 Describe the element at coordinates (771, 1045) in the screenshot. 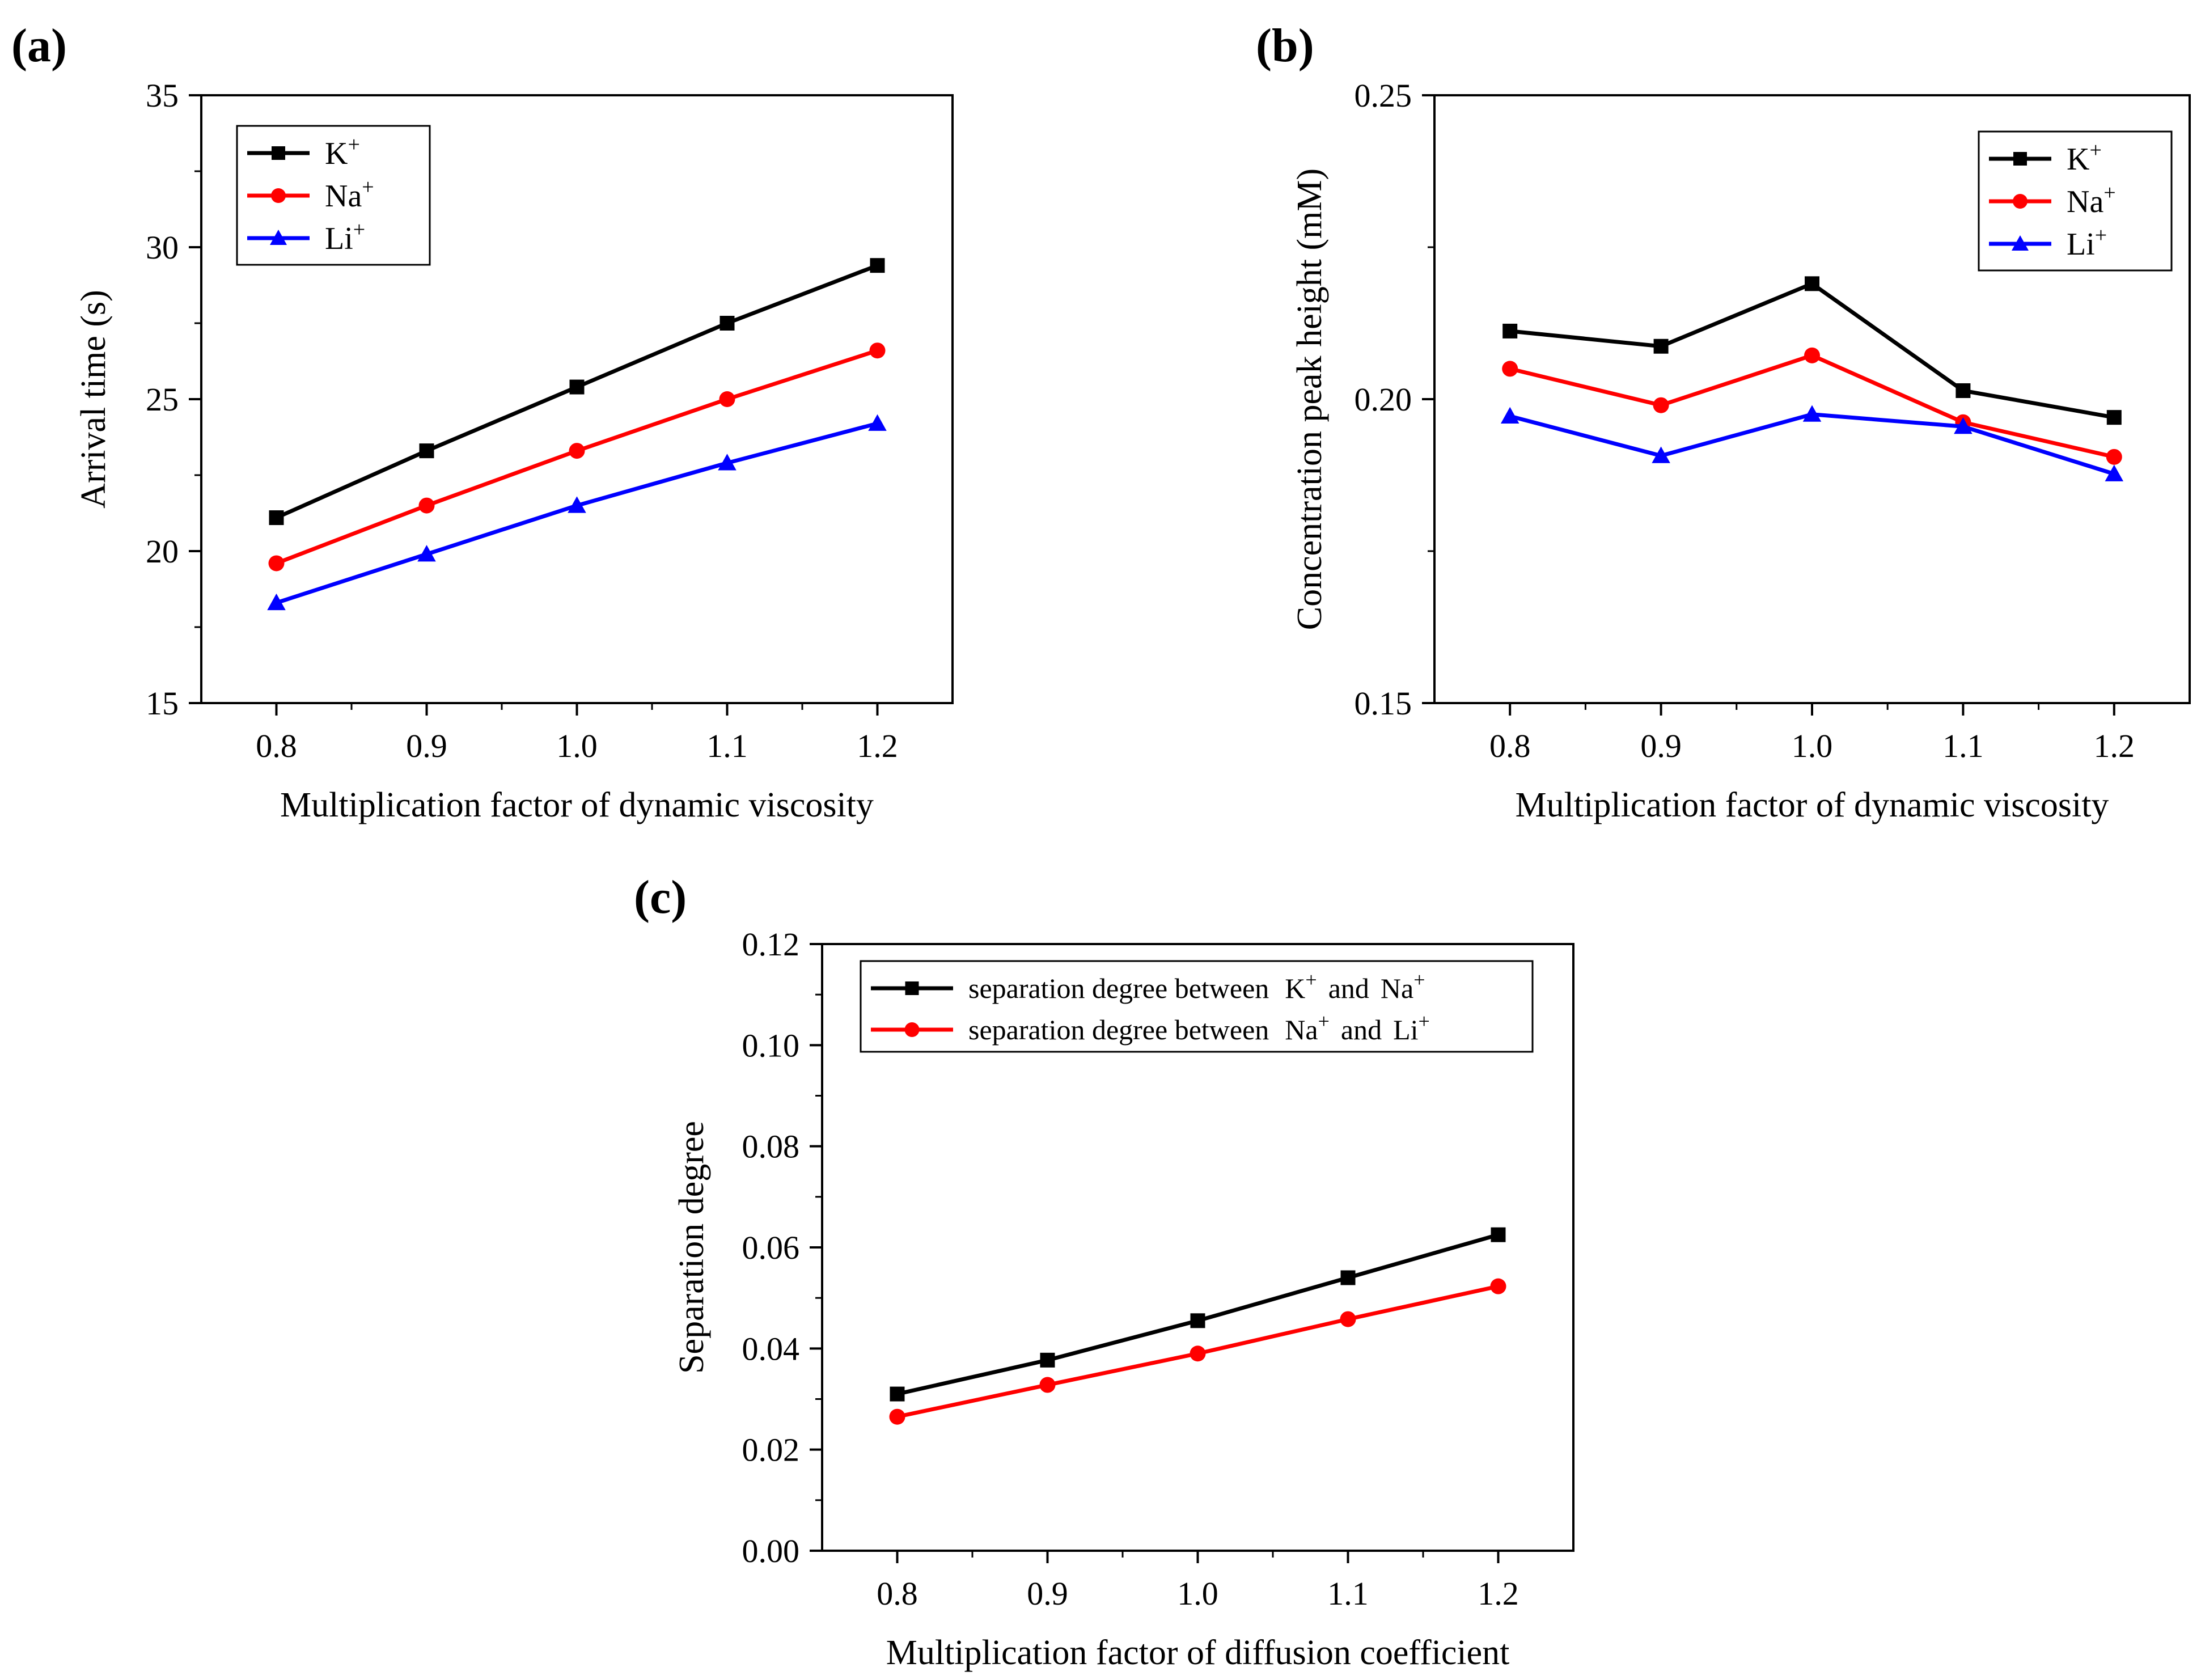

I see `y-tick-label: 0.10` at that location.